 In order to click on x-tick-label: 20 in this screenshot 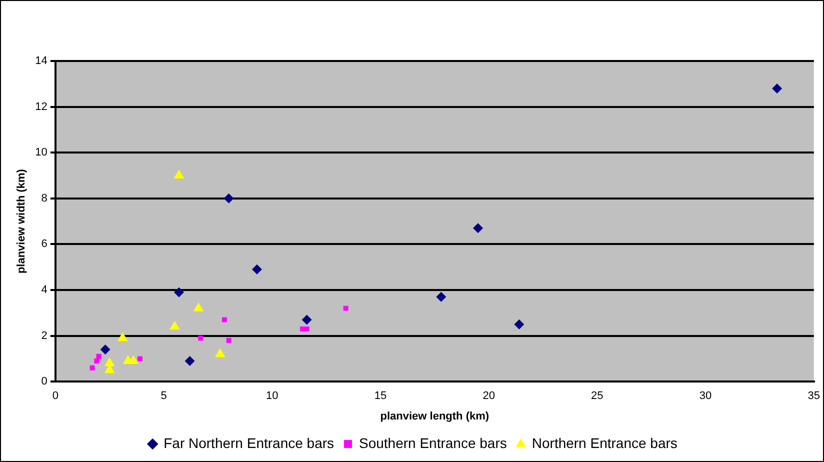, I will do `click(488, 396)`.